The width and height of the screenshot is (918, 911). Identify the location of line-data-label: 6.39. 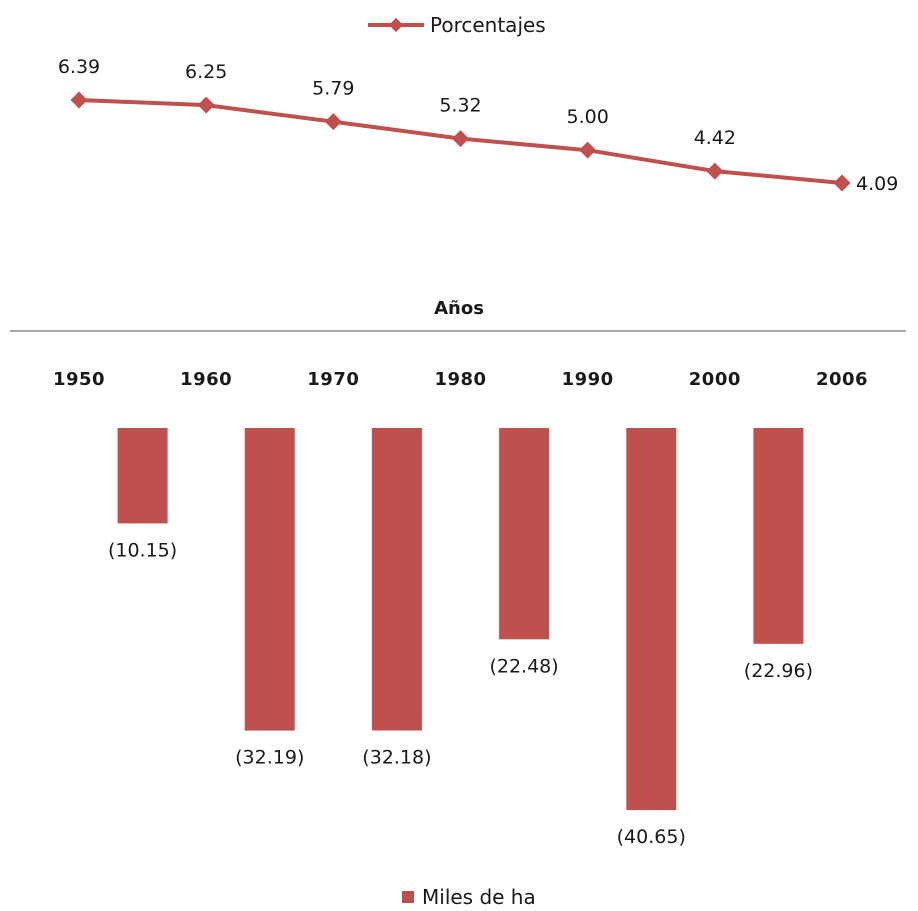
(79, 67).